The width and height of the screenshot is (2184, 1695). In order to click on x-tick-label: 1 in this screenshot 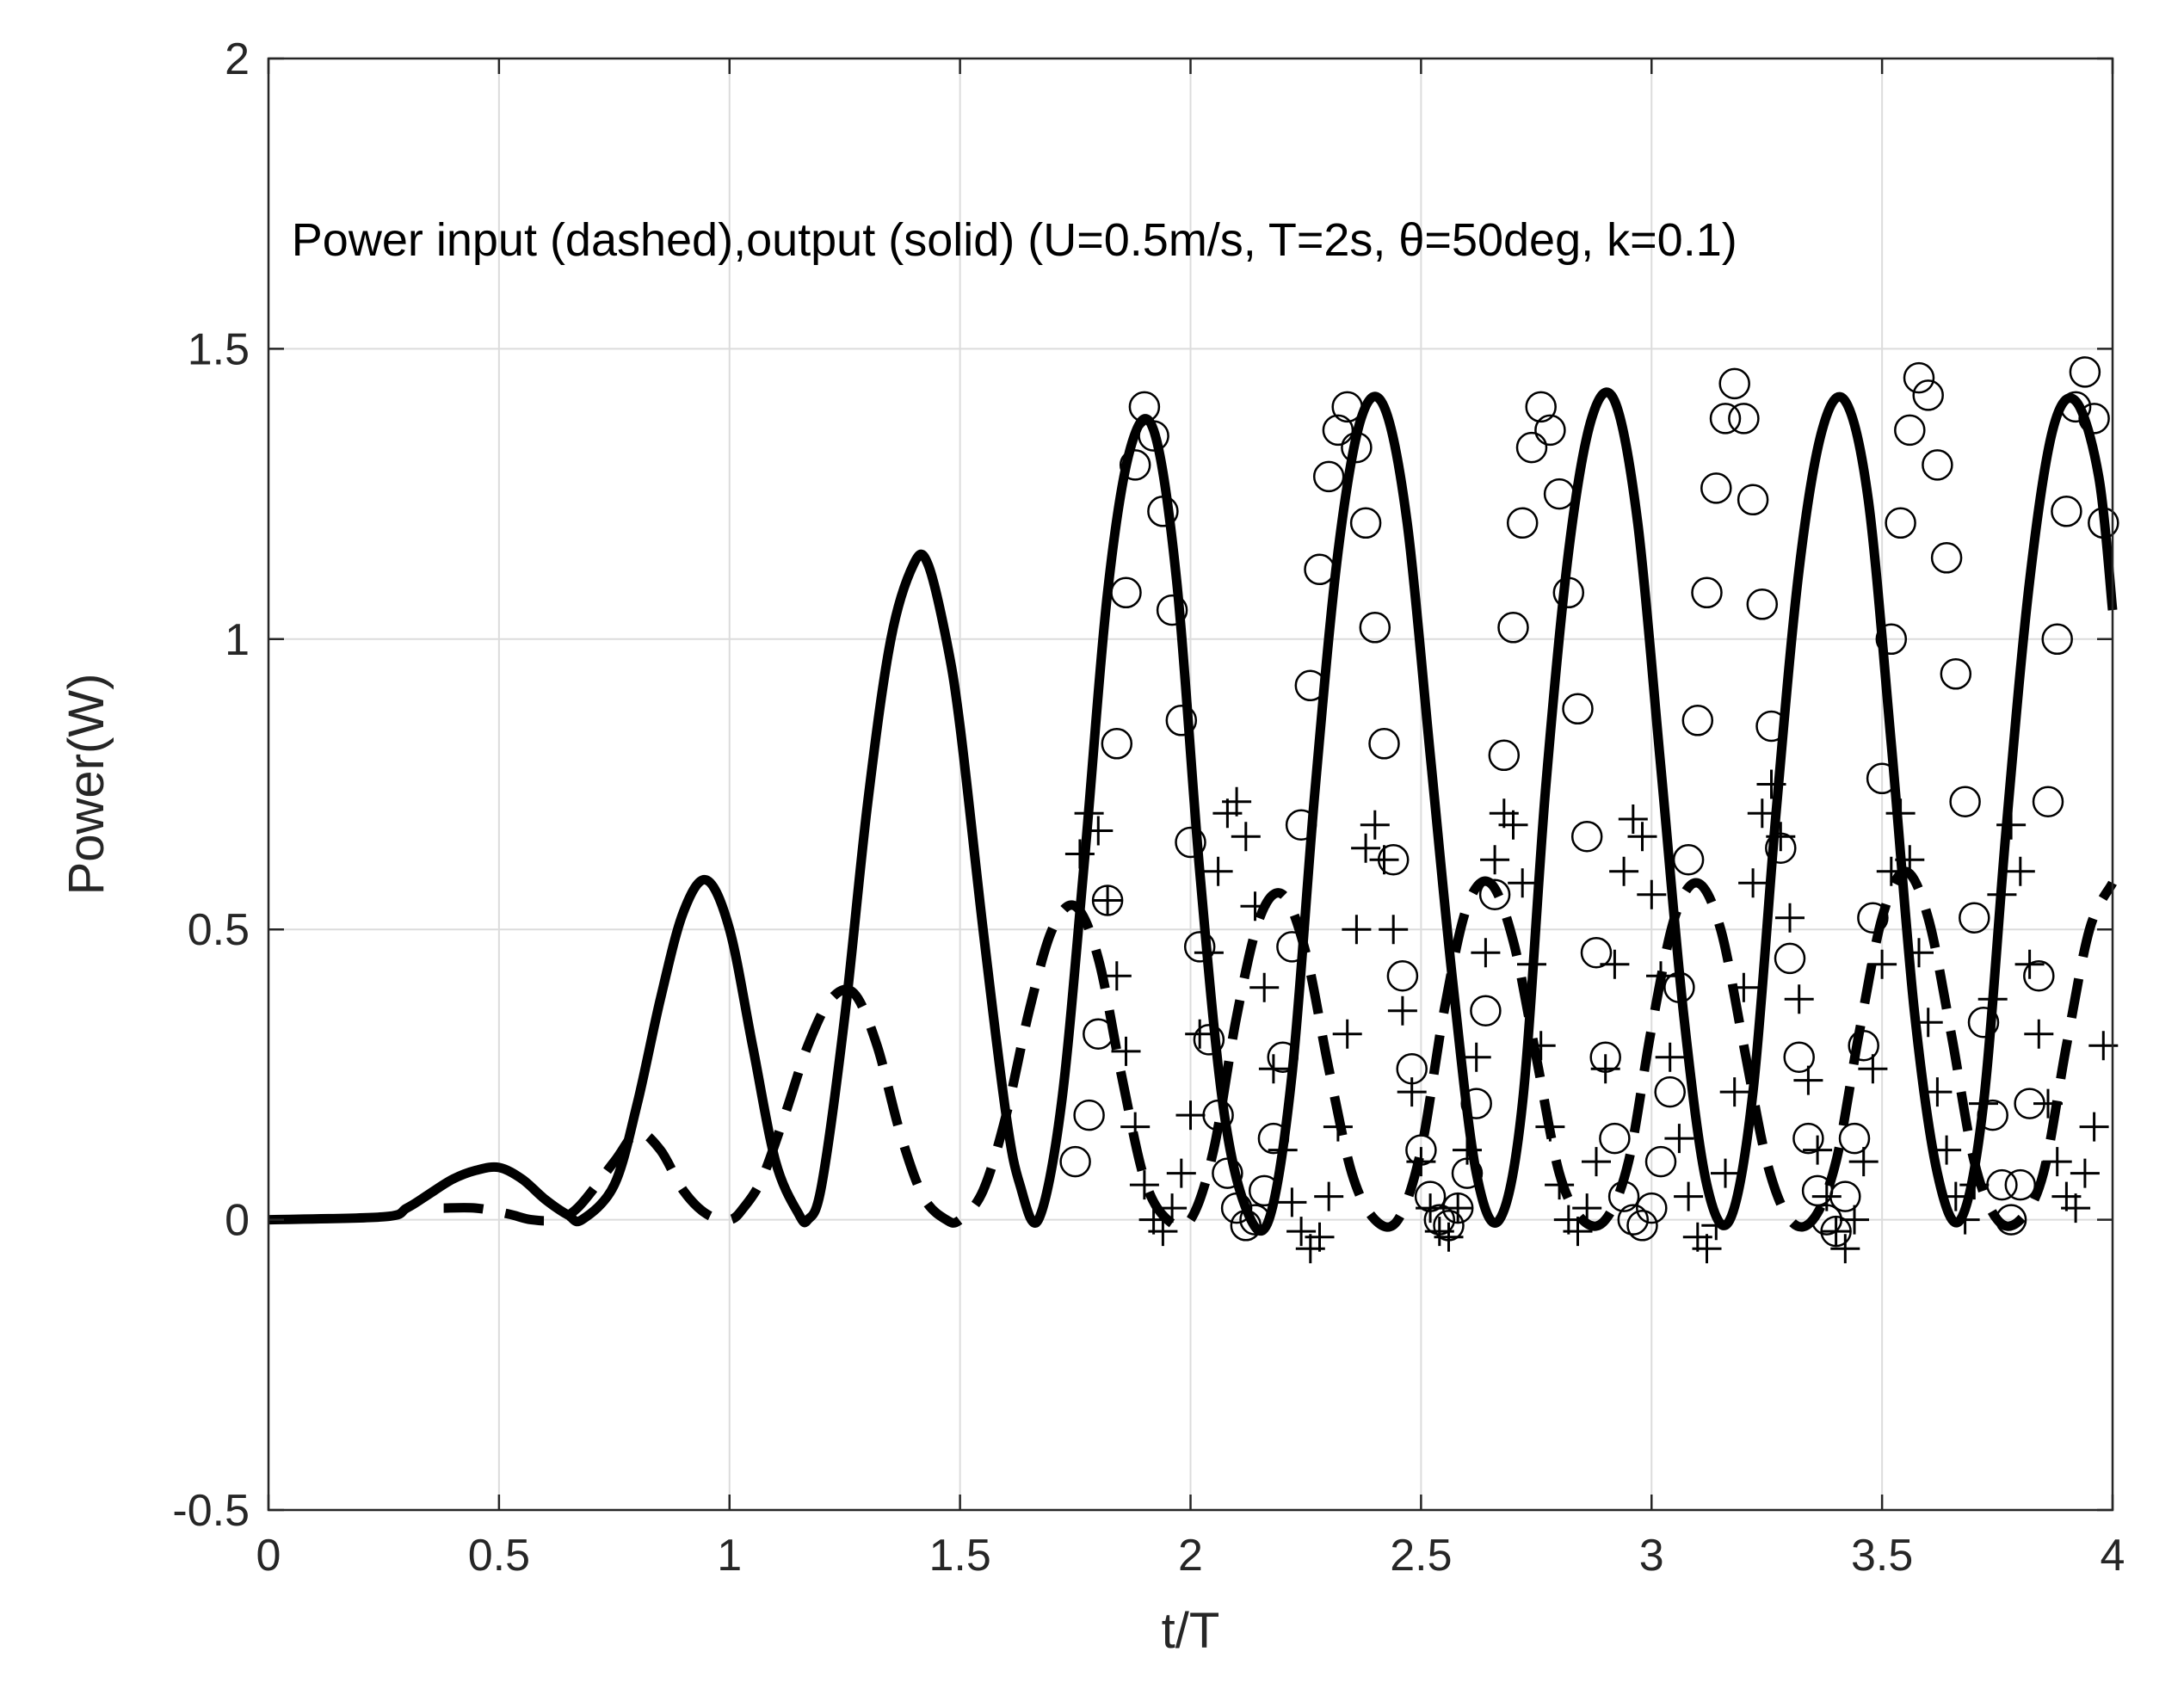, I will do `click(730, 1556)`.